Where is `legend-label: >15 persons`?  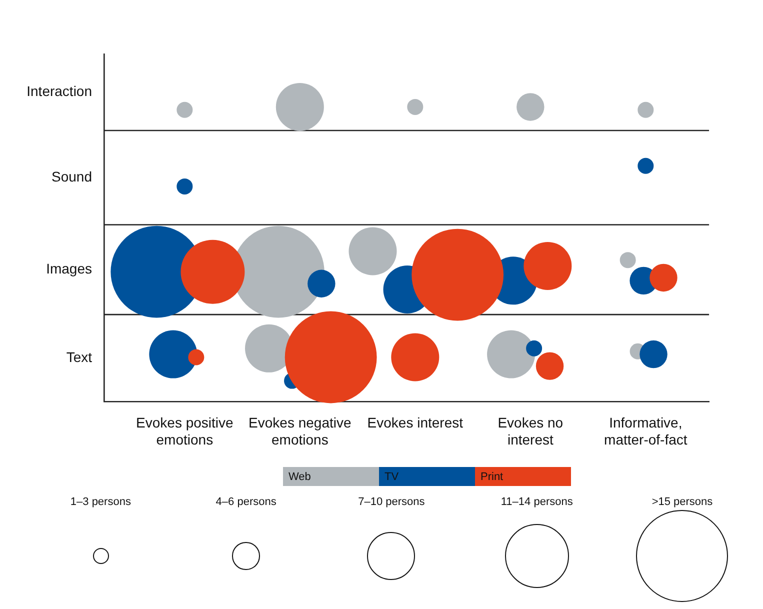
legend-label: >15 persons is located at coordinates (682, 502).